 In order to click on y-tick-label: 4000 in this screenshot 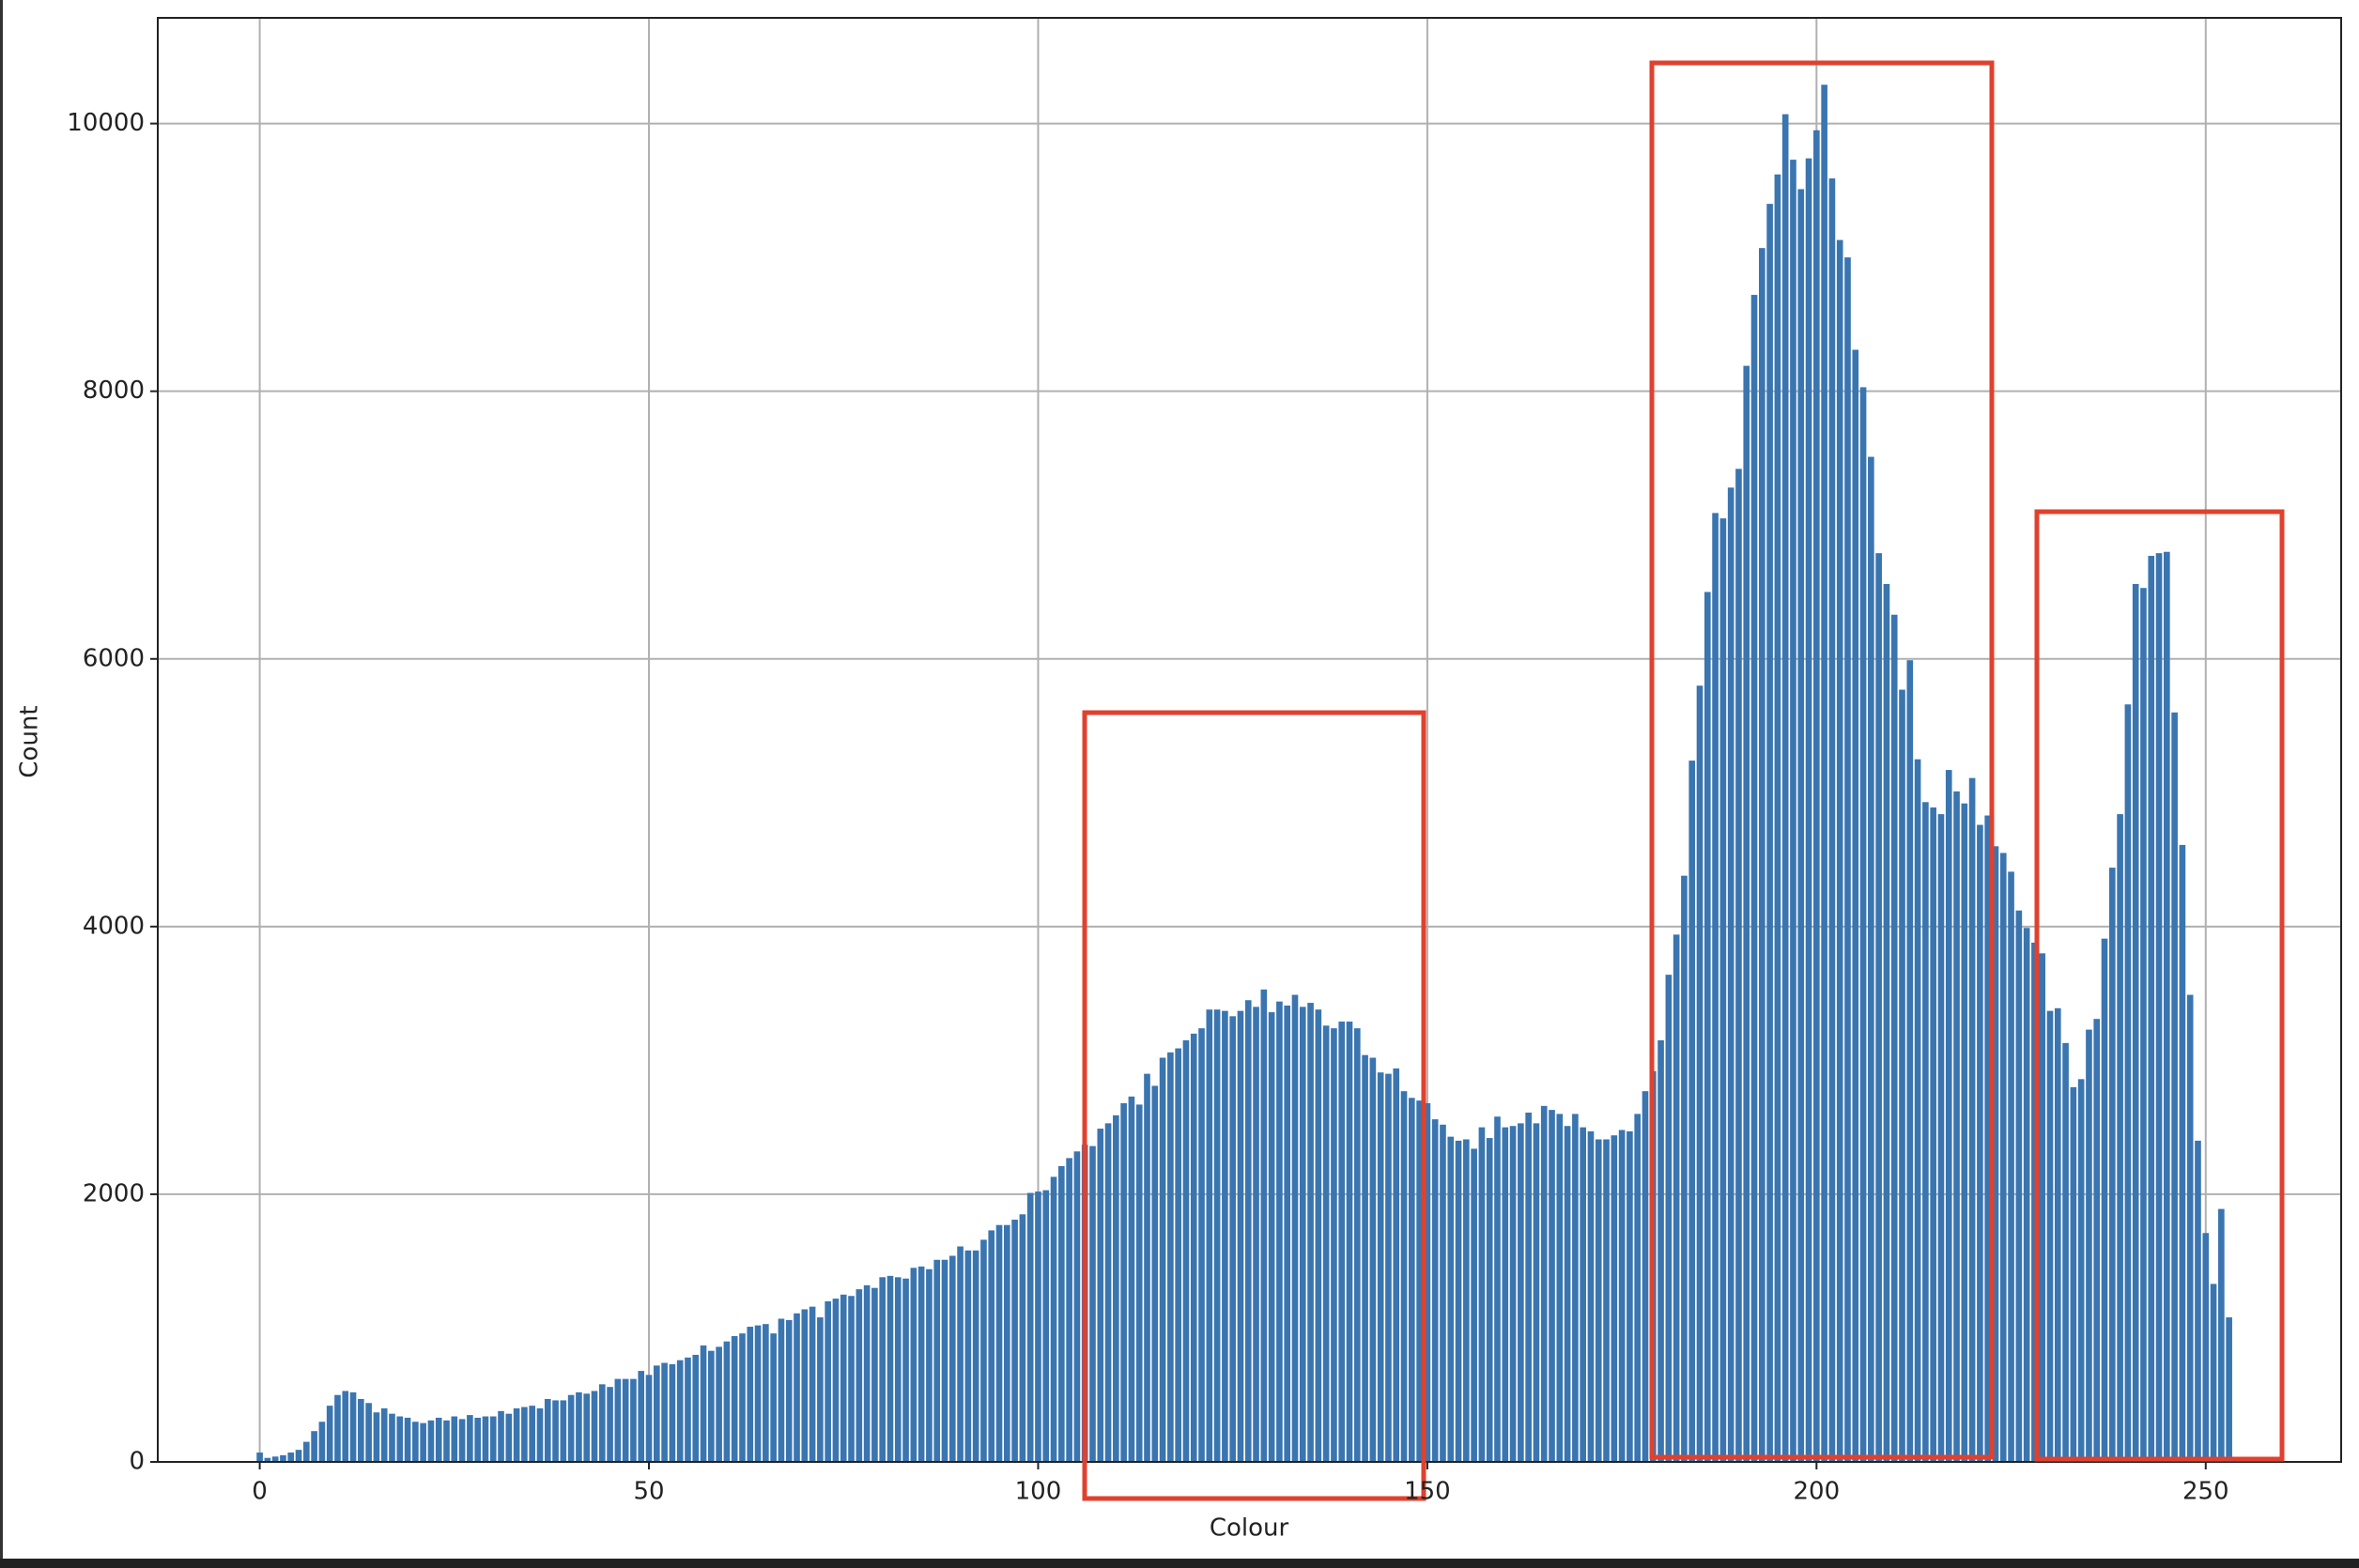, I will do `click(114, 926)`.